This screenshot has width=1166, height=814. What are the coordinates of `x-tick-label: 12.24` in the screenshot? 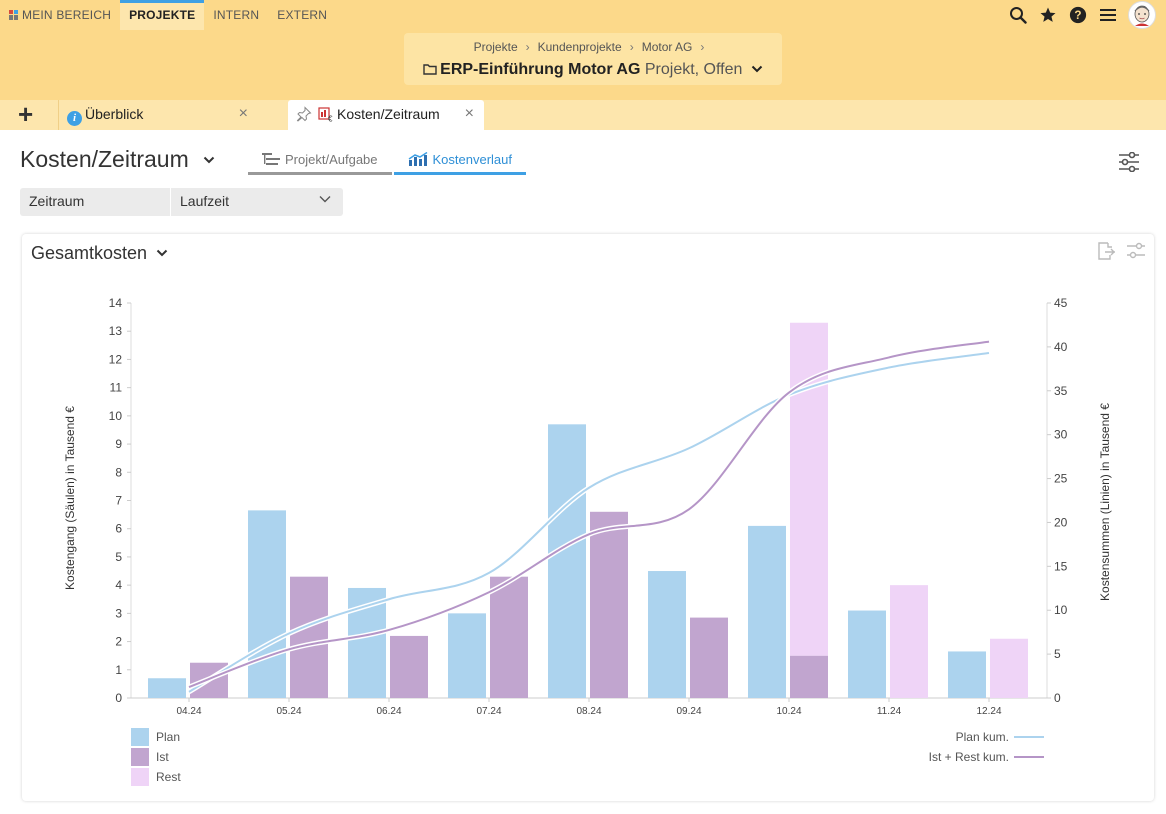 It's located at (988, 711).